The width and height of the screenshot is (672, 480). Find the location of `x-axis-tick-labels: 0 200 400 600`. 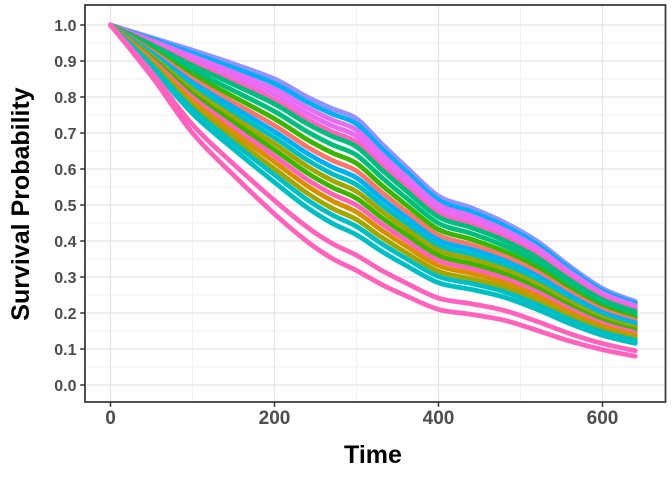

x-axis-tick-labels: 0 200 400 600 is located at coordinates (361, 418).